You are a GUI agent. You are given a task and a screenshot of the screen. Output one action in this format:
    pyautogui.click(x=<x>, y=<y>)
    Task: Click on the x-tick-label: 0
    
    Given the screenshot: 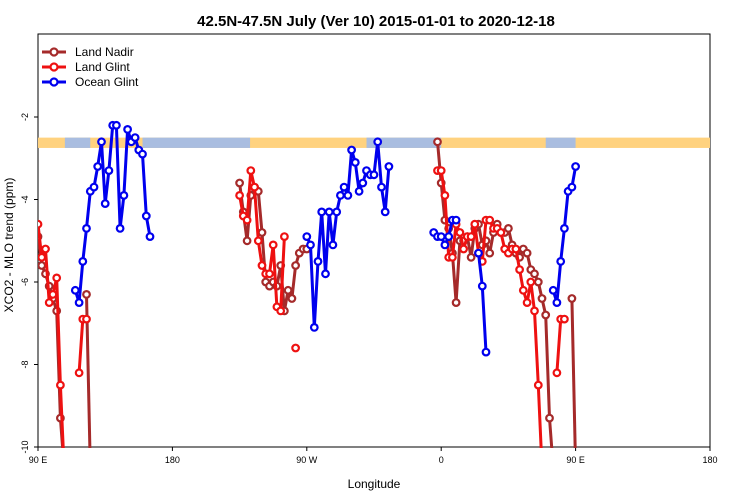 What is the action you would take?
    pyautogui.click(x=441, y=460)
    